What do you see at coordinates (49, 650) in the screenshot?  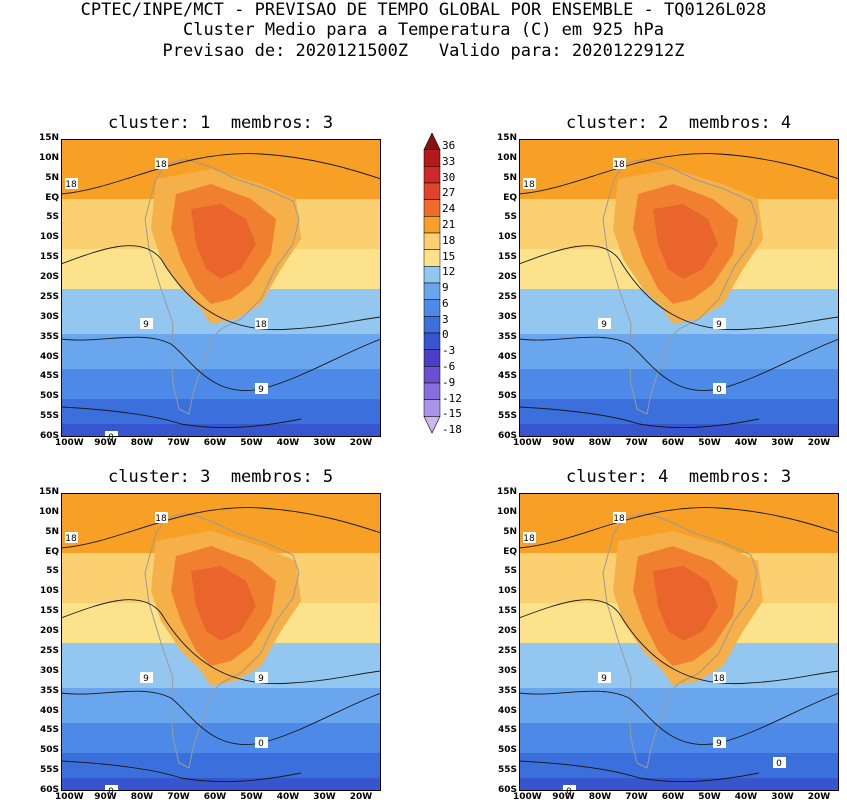 I see `lat-tick-label: 25S` at bounding box center [49, 650].